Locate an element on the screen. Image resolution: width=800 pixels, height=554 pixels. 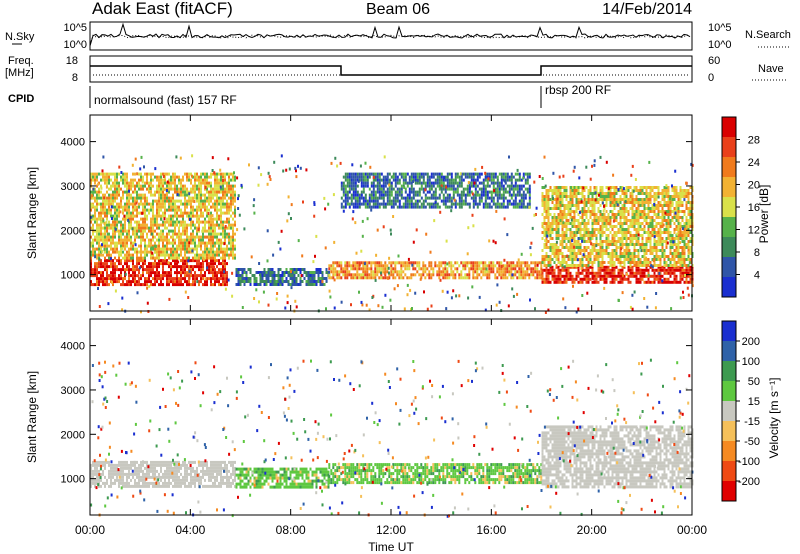
nave-tick-lo: 0 is located at coordinates (711, 78).